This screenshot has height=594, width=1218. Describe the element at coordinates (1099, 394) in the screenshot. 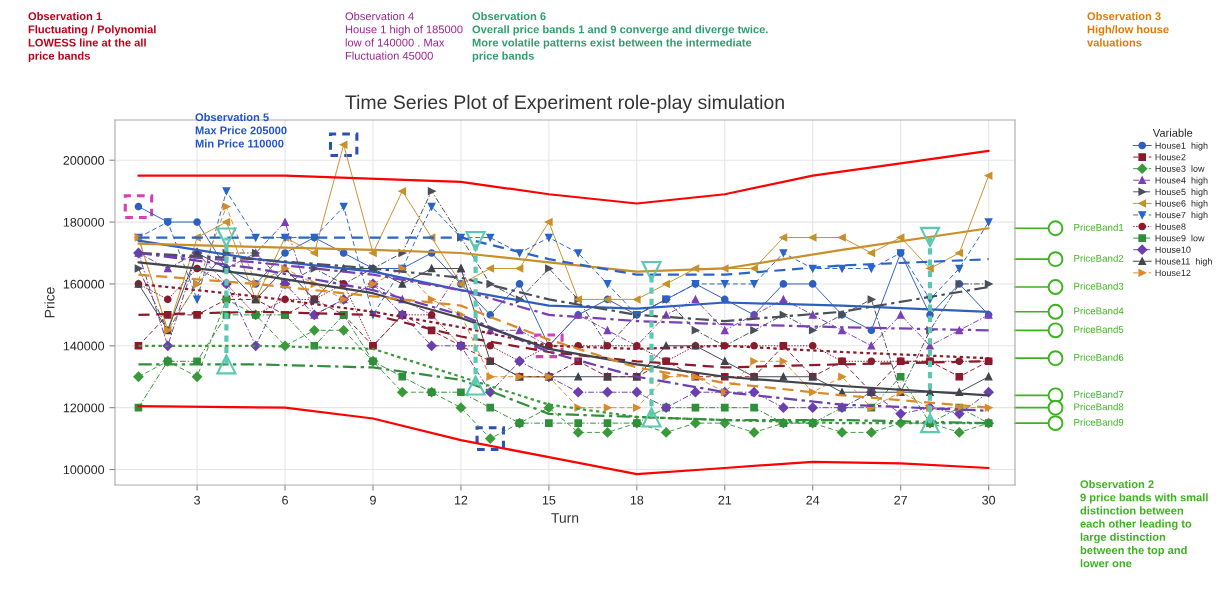

I see `text: PriceBand7` at that location.